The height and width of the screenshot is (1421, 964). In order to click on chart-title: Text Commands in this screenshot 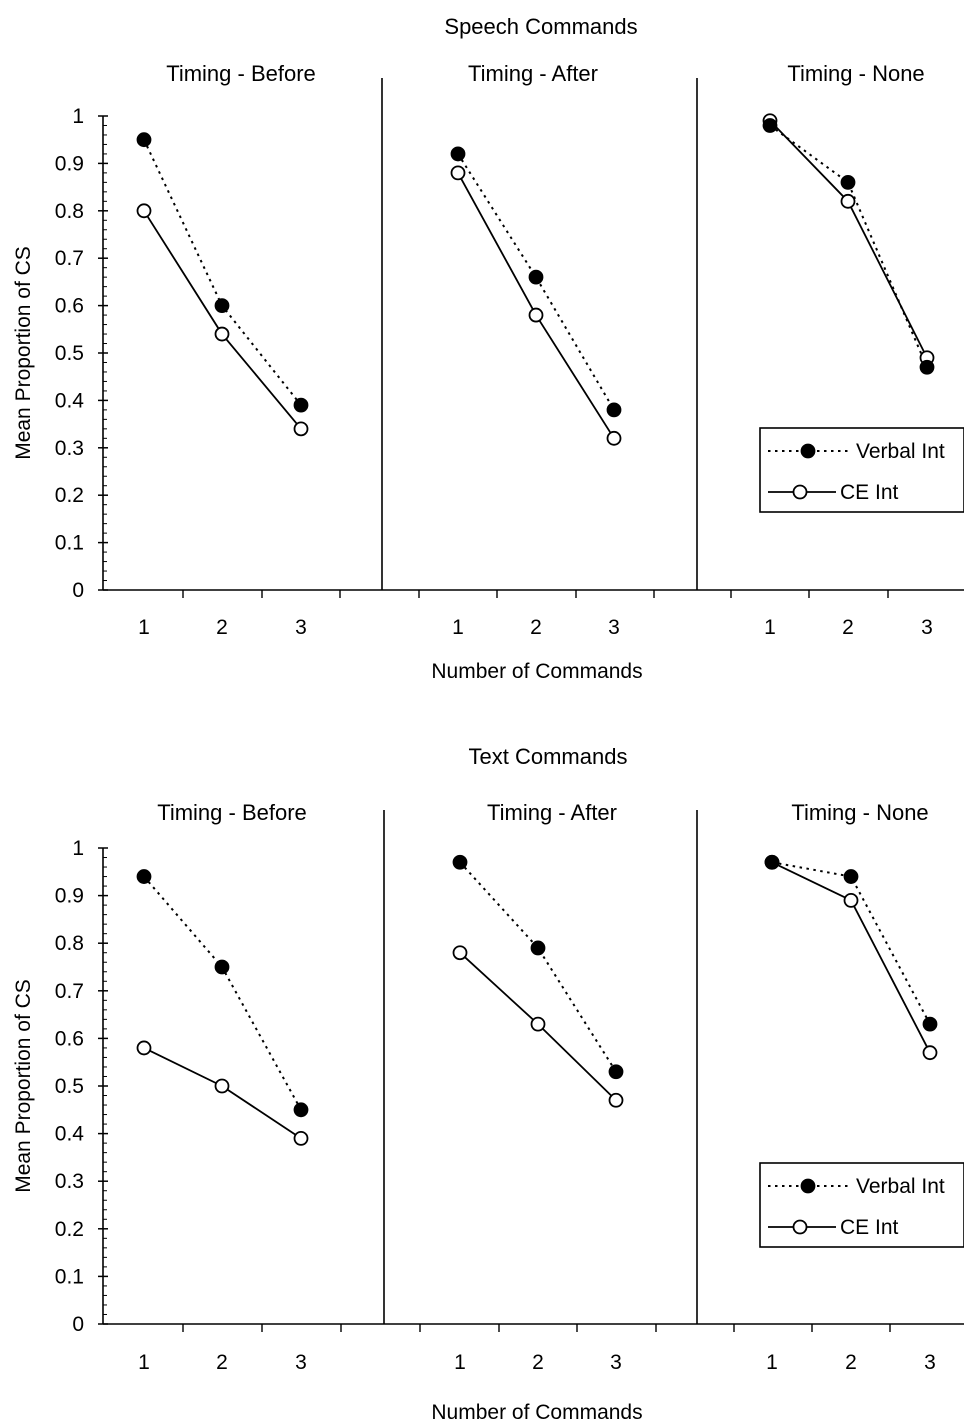, I will do `click(548, 756)`.